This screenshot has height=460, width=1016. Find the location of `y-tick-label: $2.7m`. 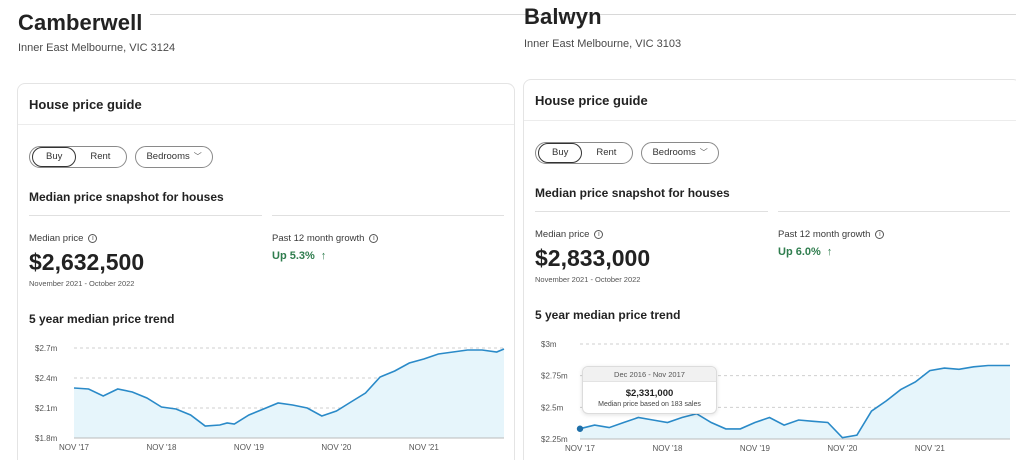

y-tick-label: $2.7m is located at coordinates (46, 348).